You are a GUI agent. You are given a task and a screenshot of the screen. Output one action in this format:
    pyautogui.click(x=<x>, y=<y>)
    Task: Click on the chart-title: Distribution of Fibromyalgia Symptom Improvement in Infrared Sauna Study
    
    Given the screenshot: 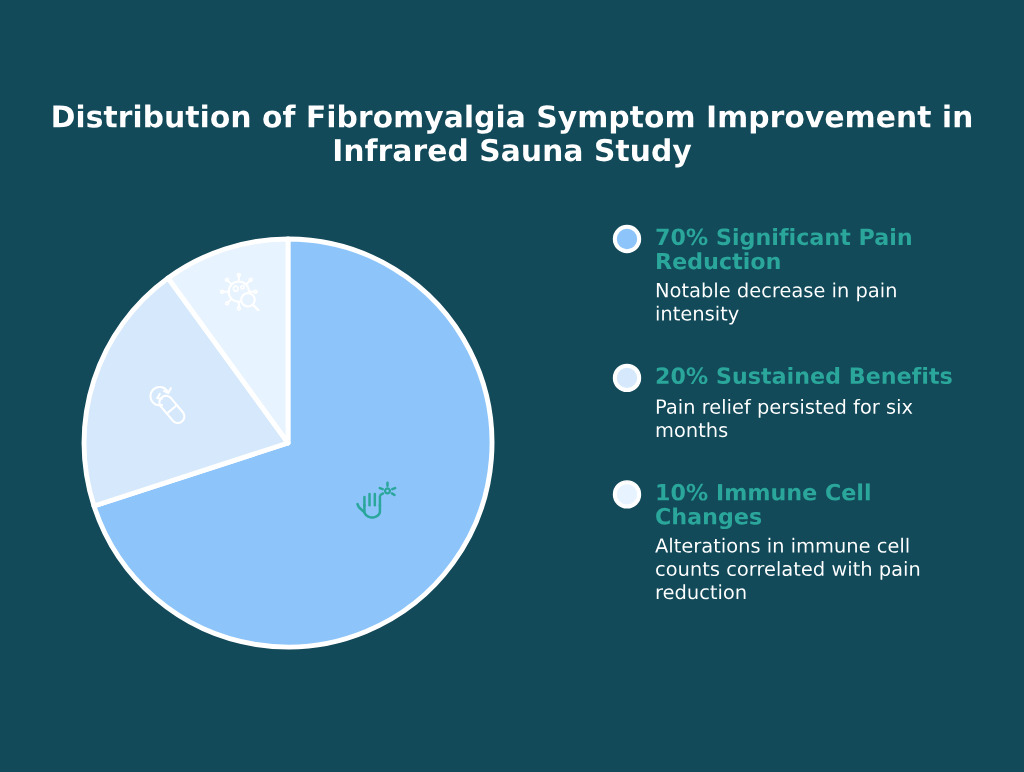 What is the action you would take?
    pyautogui.click(x=512, y=136)
    